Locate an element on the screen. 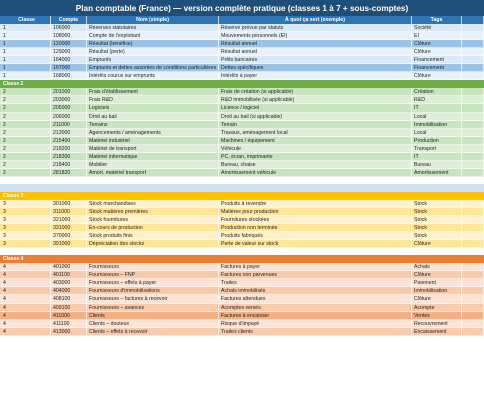  cell-compte: 120000 is located at coordinates (69, 44).